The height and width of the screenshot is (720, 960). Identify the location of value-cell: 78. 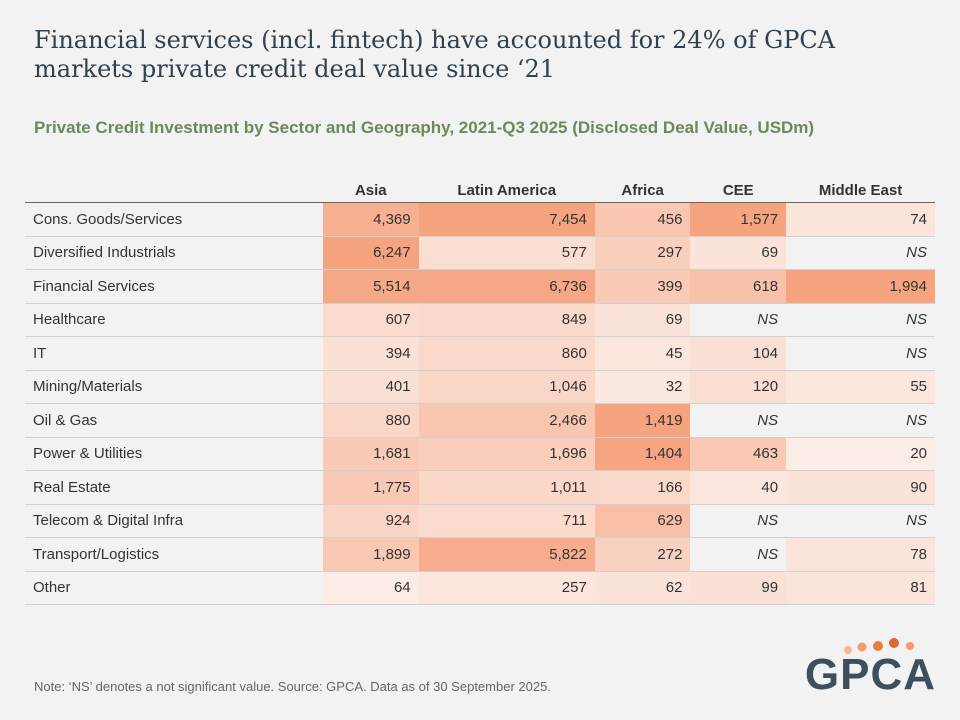
(860, 554).